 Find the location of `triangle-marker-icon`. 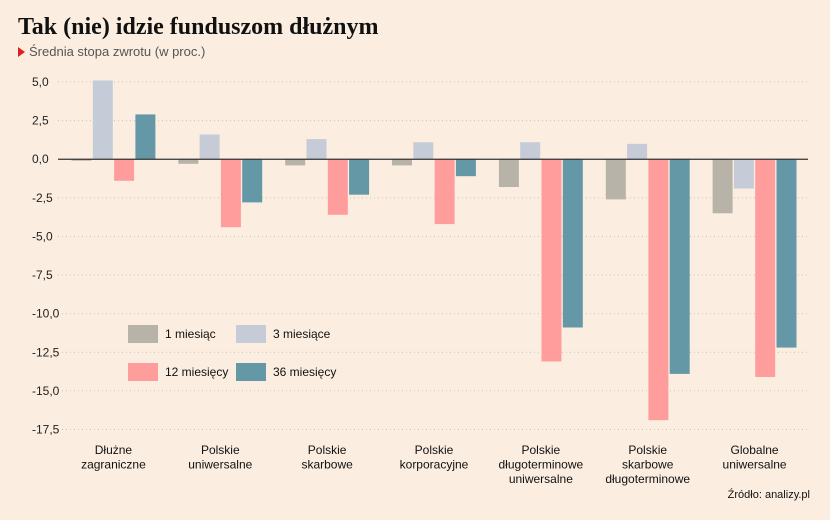

triangle-marker-icon is located at coordinates (21, 52).